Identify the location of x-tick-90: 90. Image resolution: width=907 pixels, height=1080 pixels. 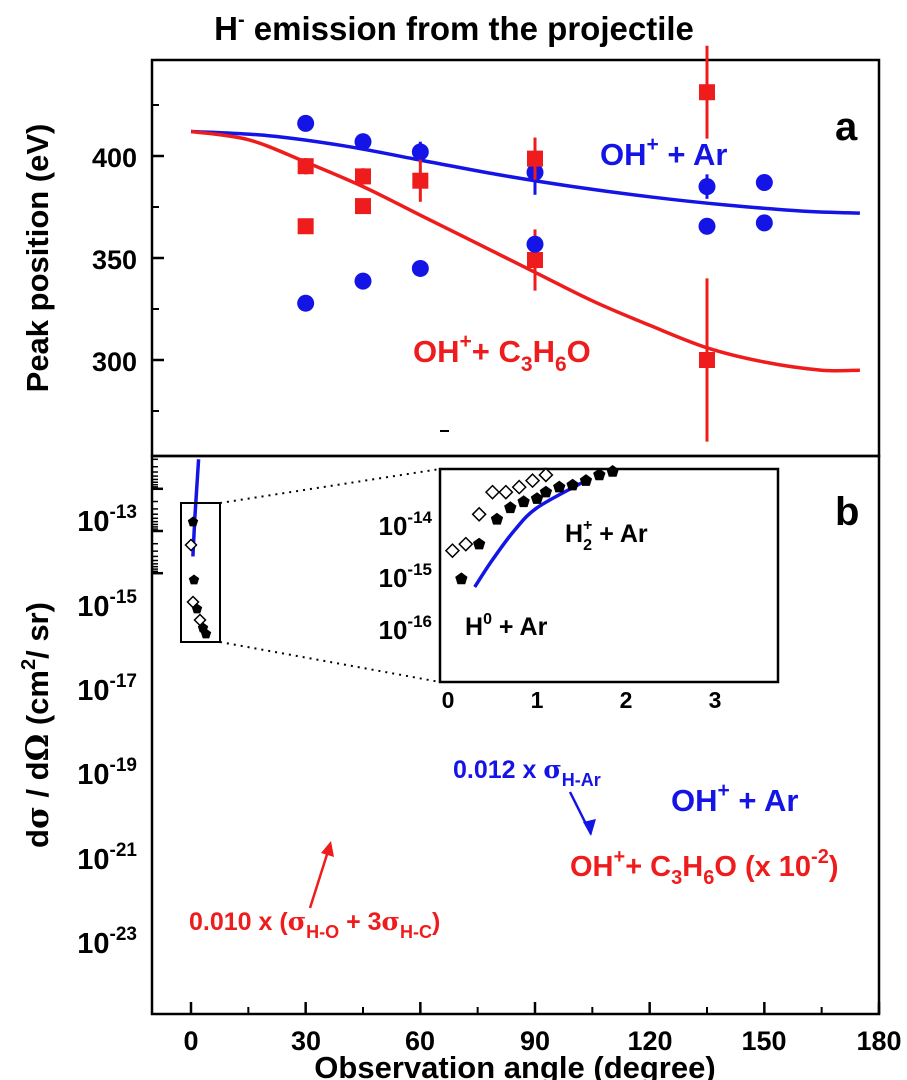
(535, 1041).